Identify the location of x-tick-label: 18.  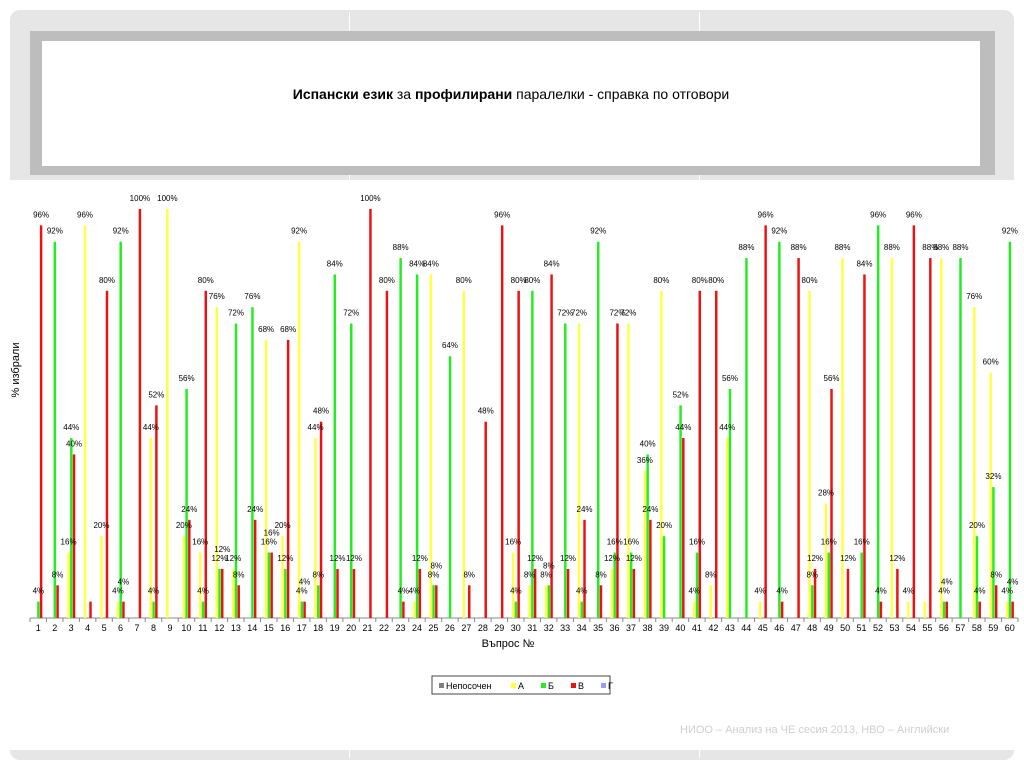
(318, 628).